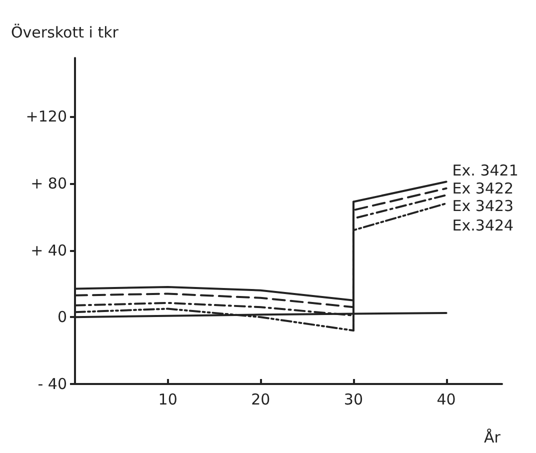  What do you see at coordinates (48, 250) in the screenshot?
I see `y-tick-label: + 40` at bounding box center [48, 250].